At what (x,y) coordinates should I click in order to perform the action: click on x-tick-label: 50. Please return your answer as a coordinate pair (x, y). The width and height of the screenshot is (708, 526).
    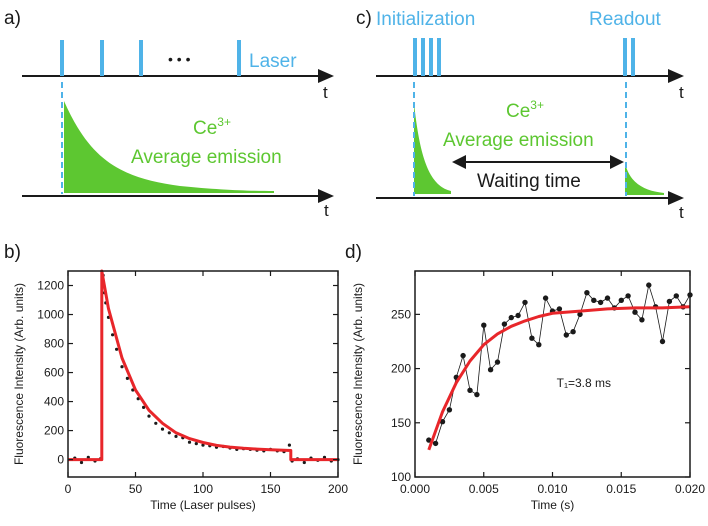
    Looking at the image, I should click on (136, 489).